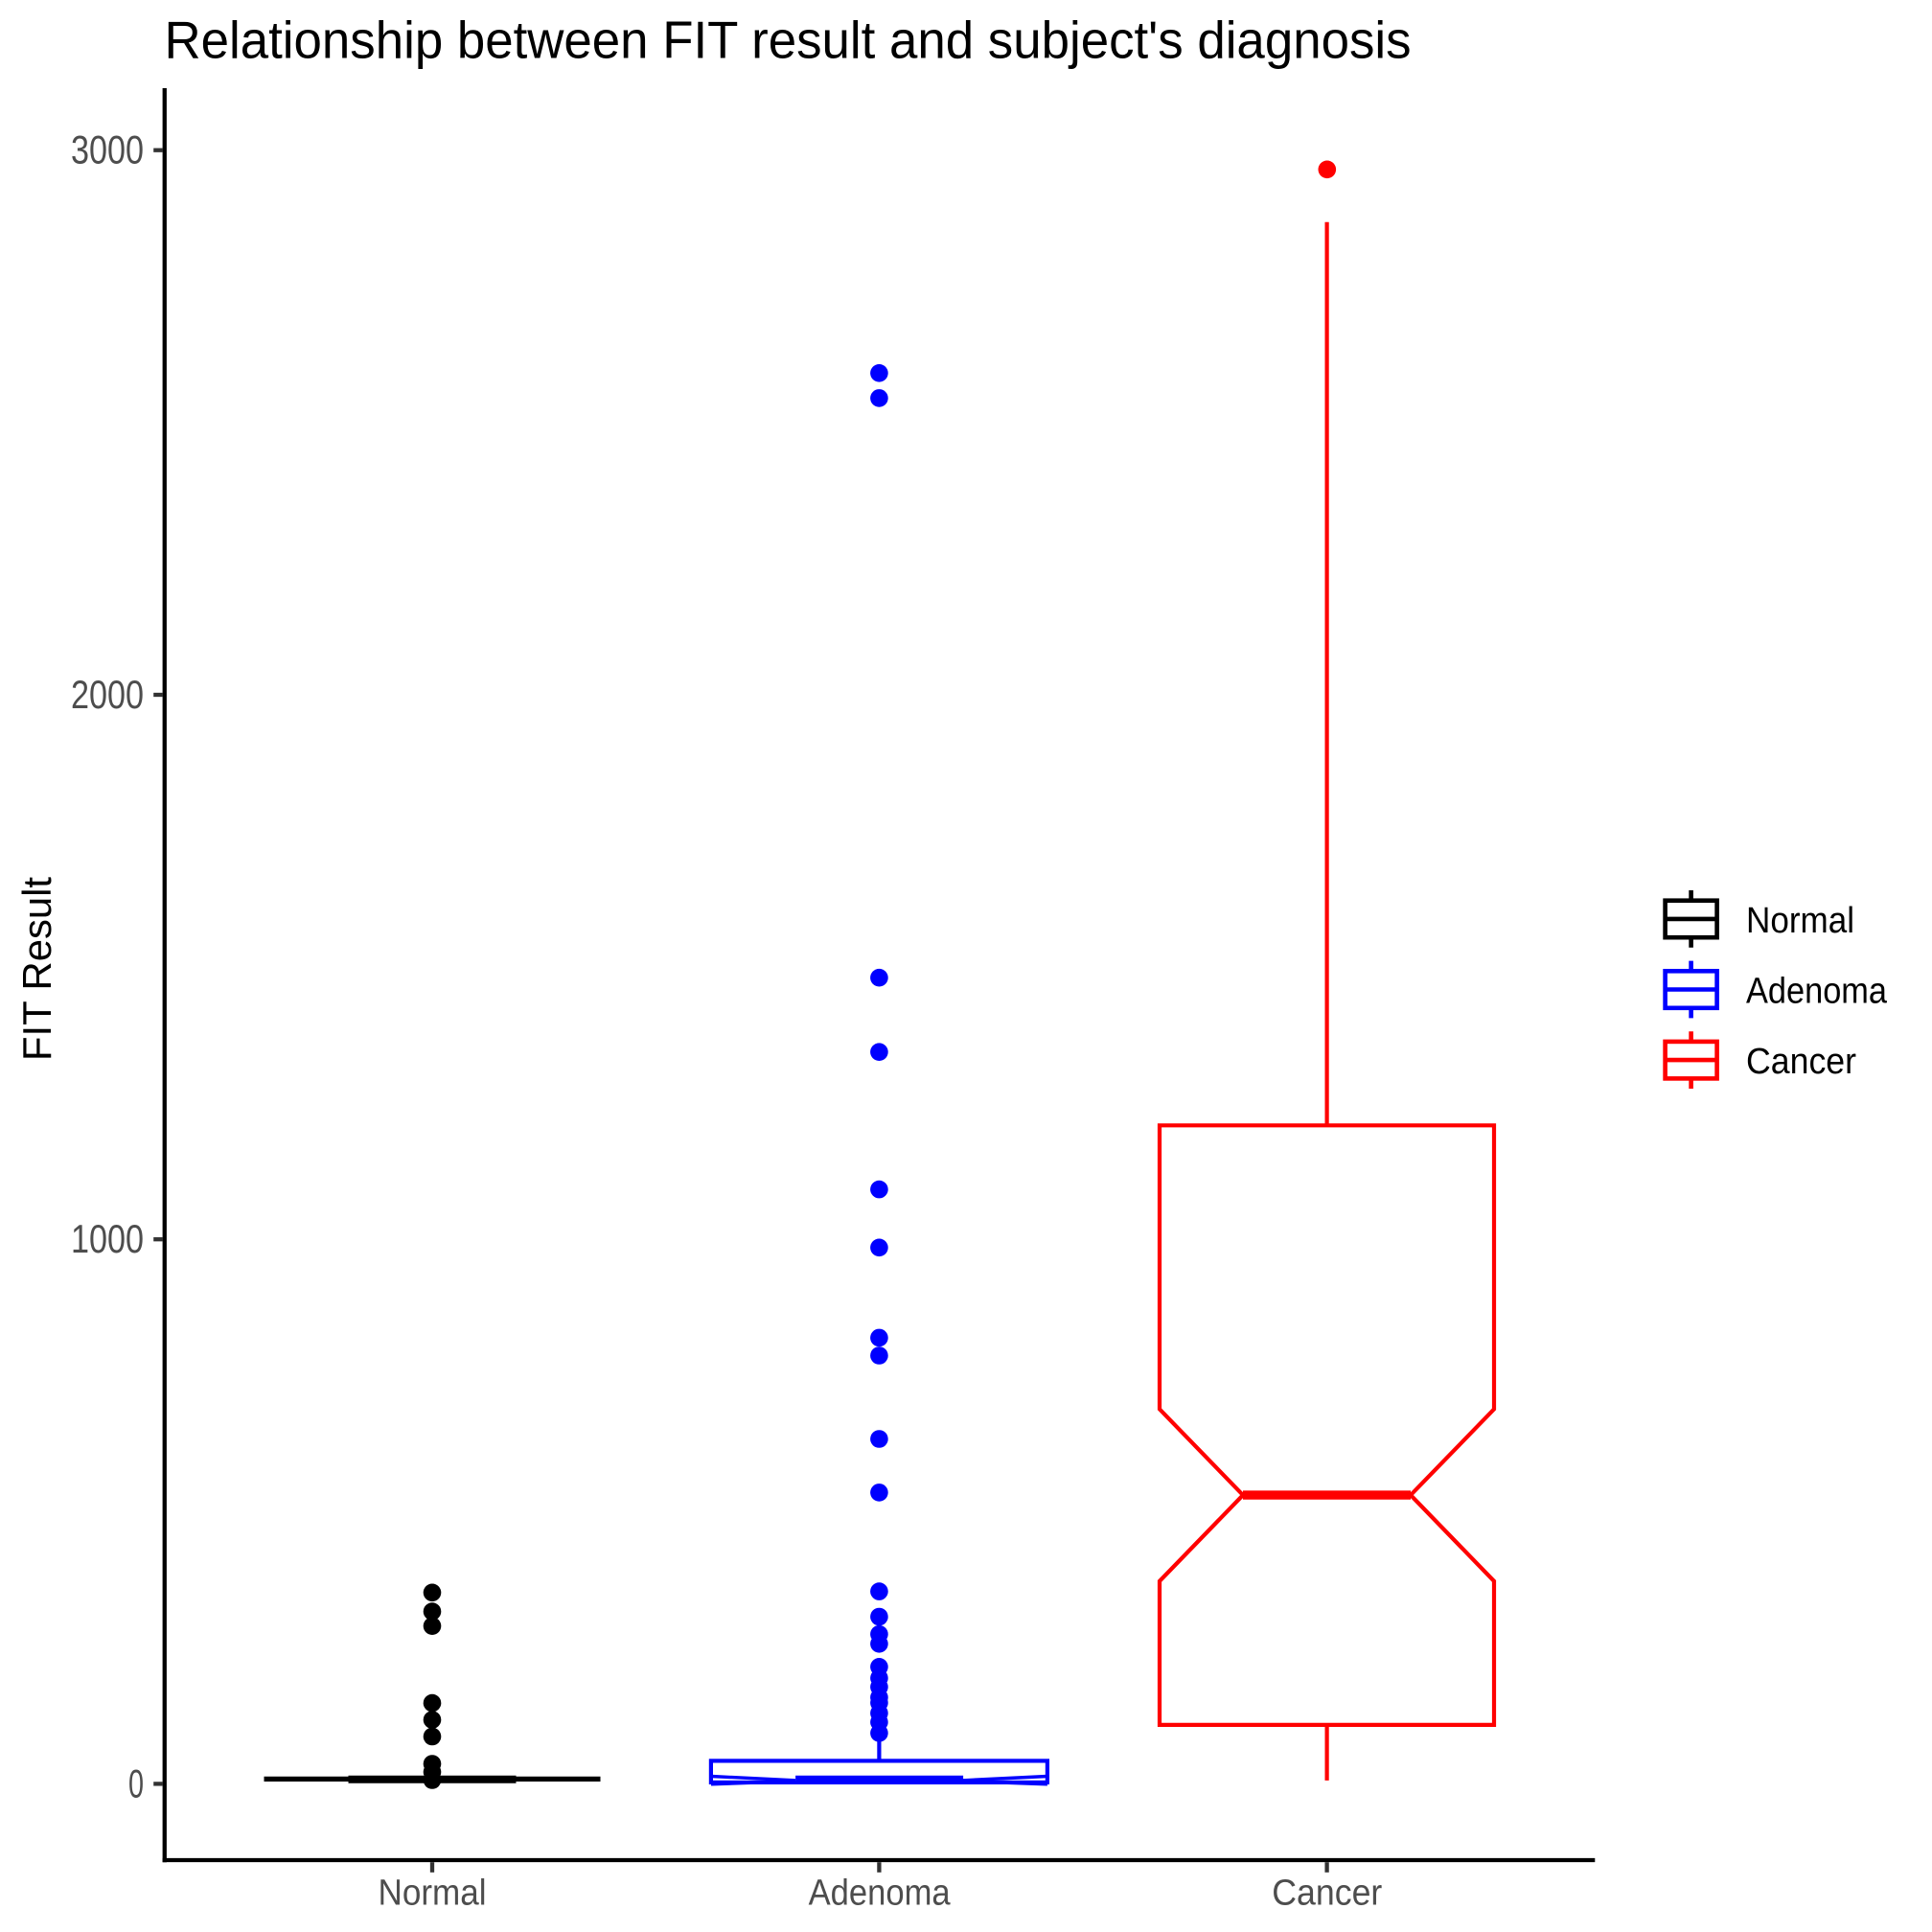 This screenshot has width=1932, height=1932. Describe the element at coordinates (107, 1238) in the screenshot. I see `svg-text: 1000` at that location.